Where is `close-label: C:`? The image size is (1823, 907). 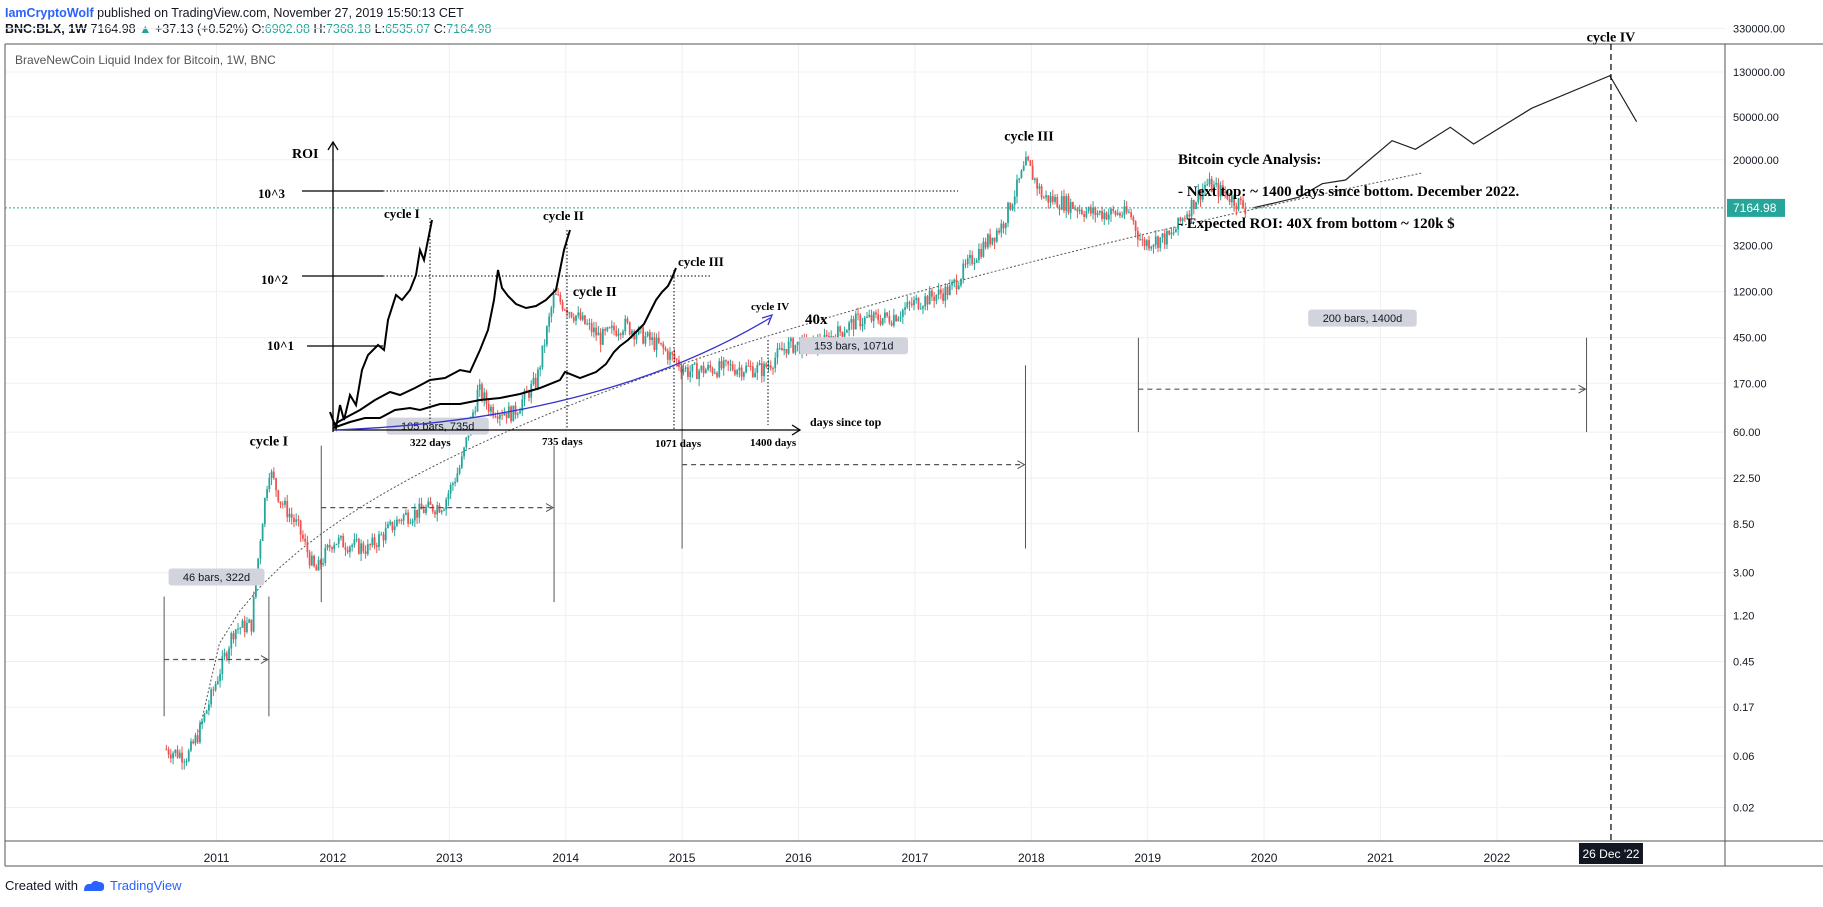
close-label: C: is located at coordinates (440, 29).